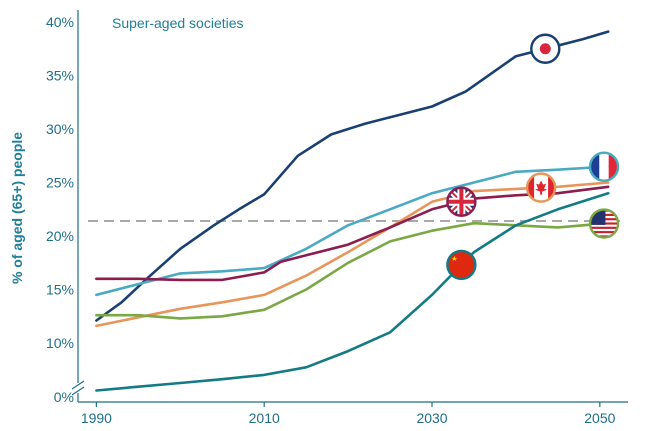 Image resolution: width=649 pixels, height=431 pixels. What do you see at coordinates (60, 76) in the screenshot?
I see `y-tick-label: 35%` at bounding box center [60, 76].